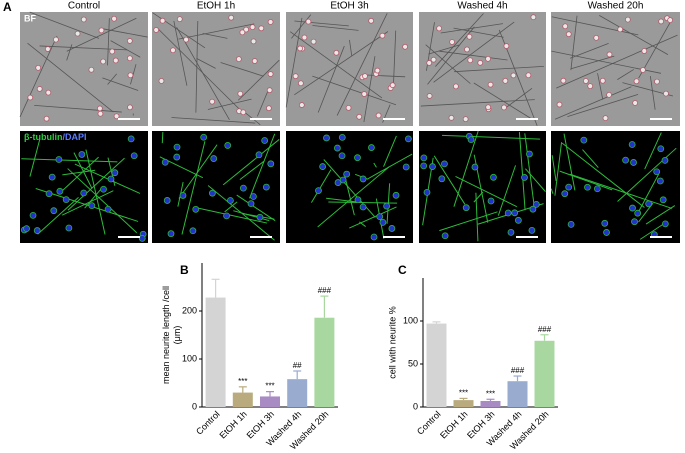 This screenshot has width=685, height=453. Describe the element at coordinates (189, 358) in the screenshot. I see `y-tick-label: 100` at that location.